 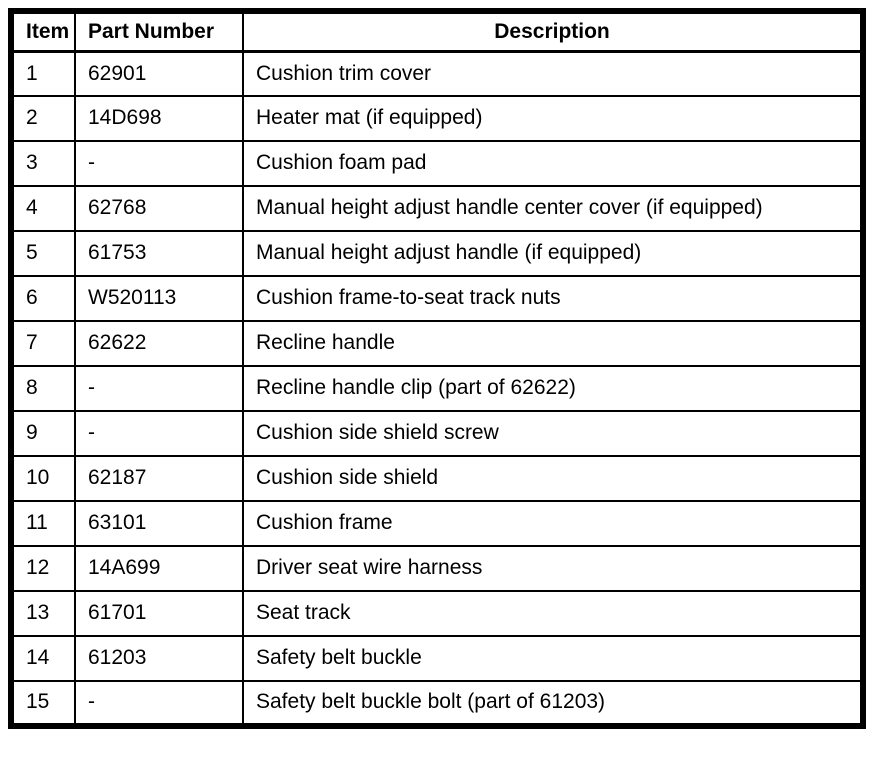 I want to click on table-row: 2 14D698 Heater mat (if equipped), so click(x=437, y=118).